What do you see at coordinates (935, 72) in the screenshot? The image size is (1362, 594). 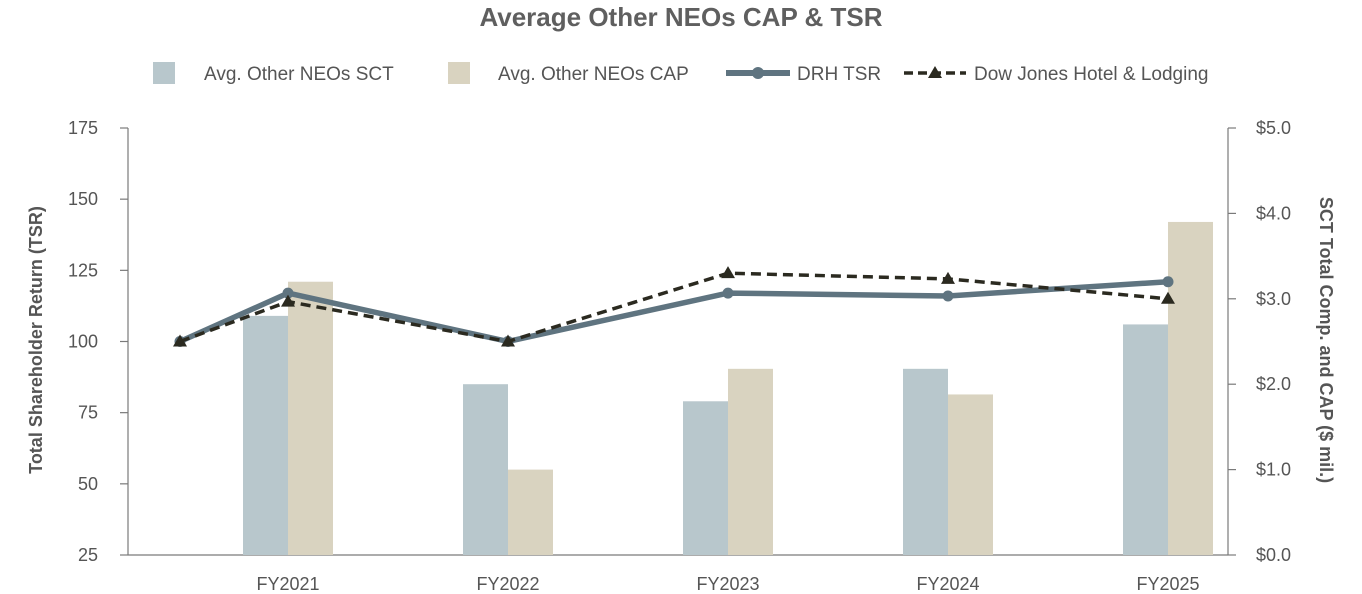 I see `legend-marker-dow-jones` at bounding box center [935, 72].